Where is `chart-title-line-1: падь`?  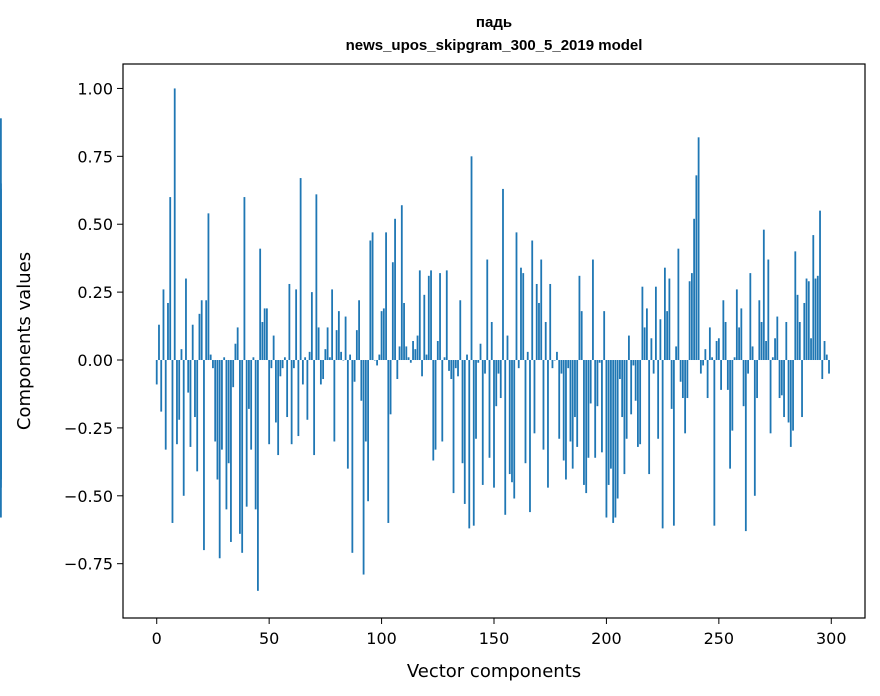
chart-title-line-1: падь is located at coordinates (494, 22).